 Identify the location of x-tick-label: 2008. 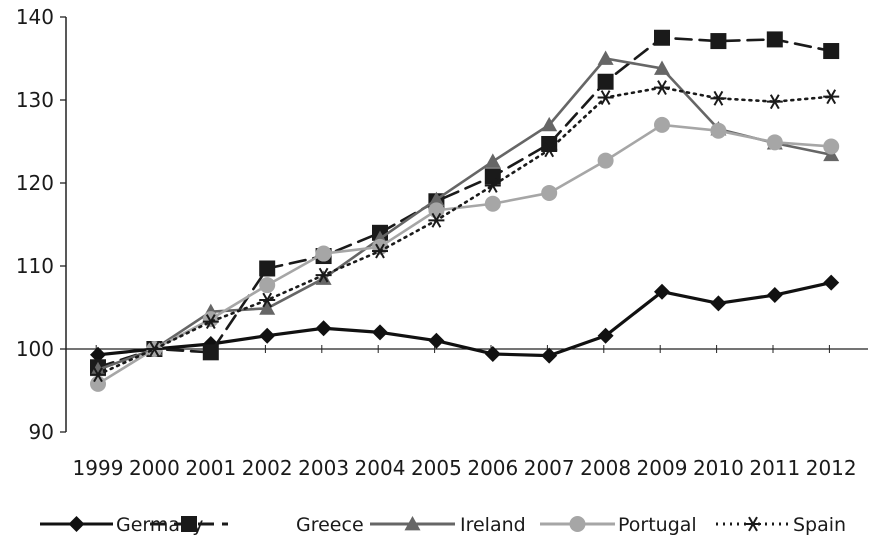
(605, 468).